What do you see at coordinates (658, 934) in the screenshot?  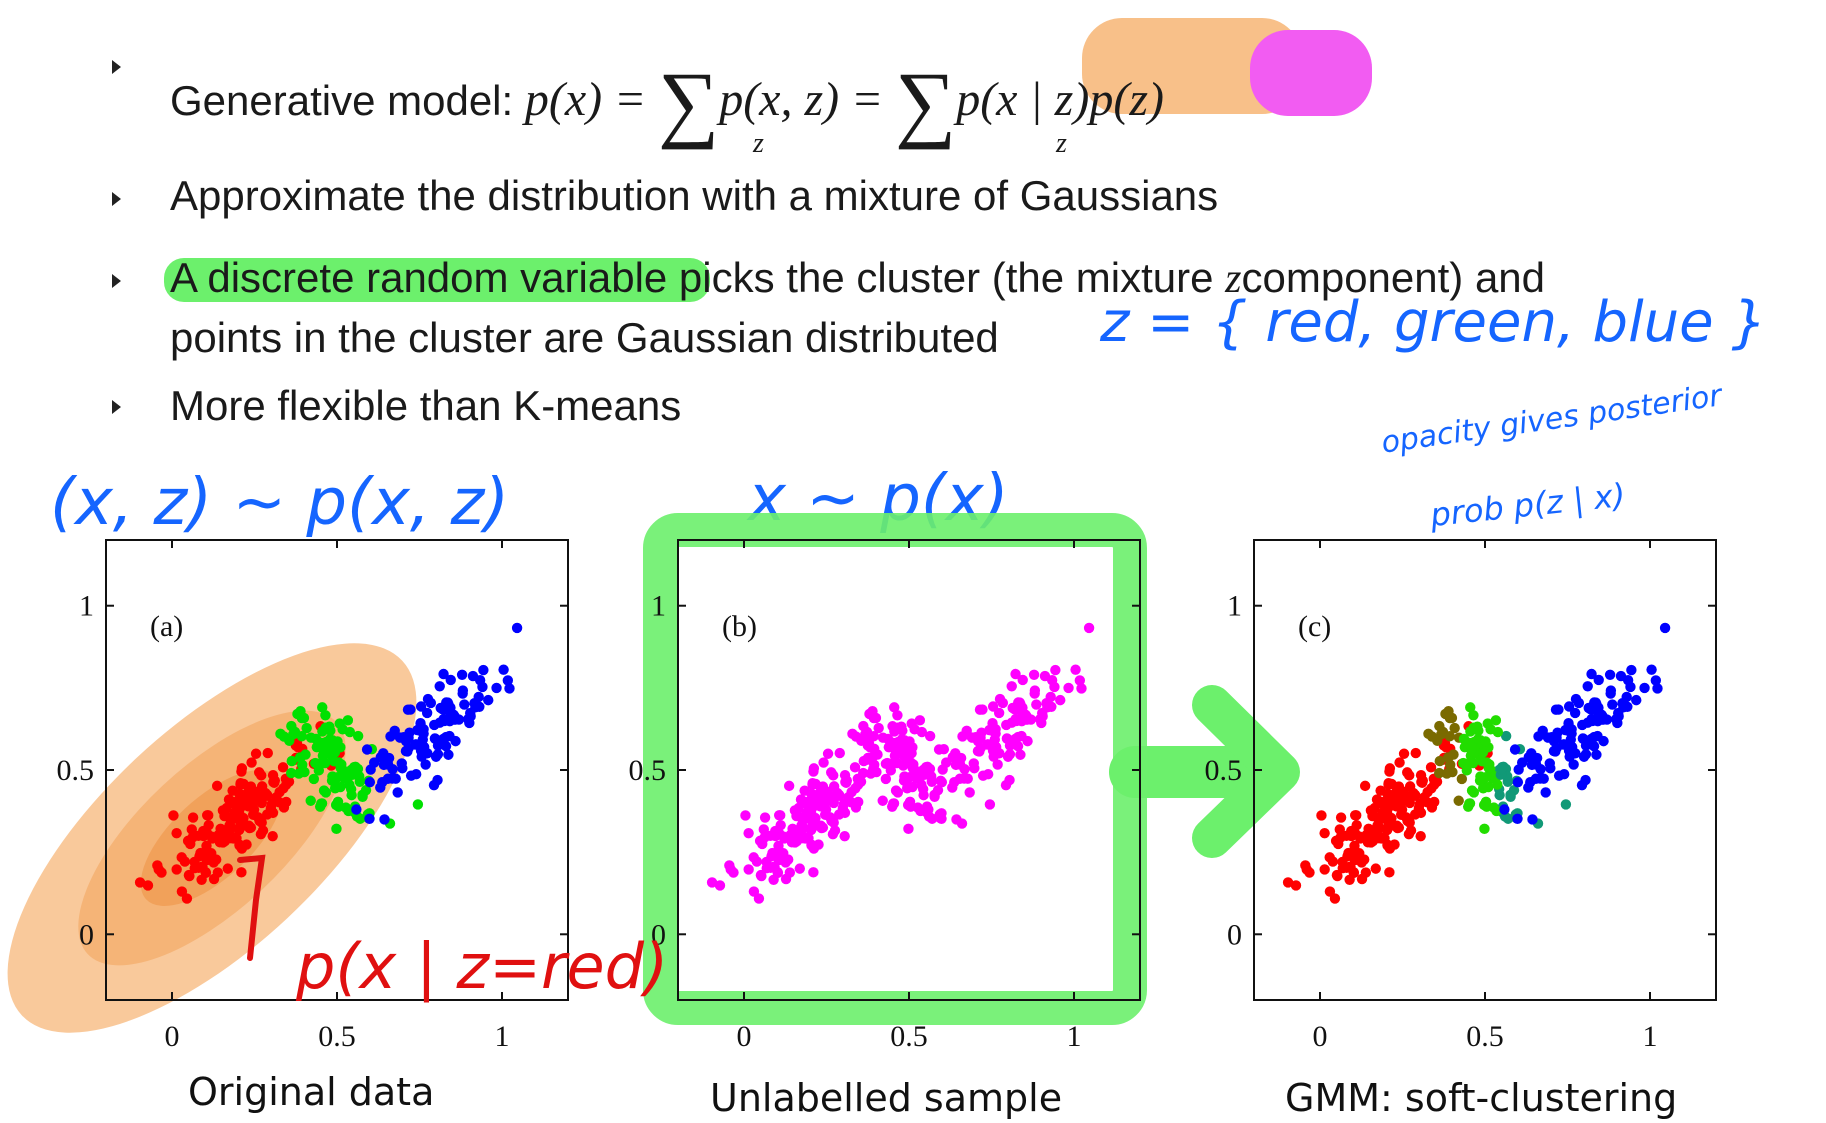 I see `y-tick-label: 0` at bounding box center [658, 934].